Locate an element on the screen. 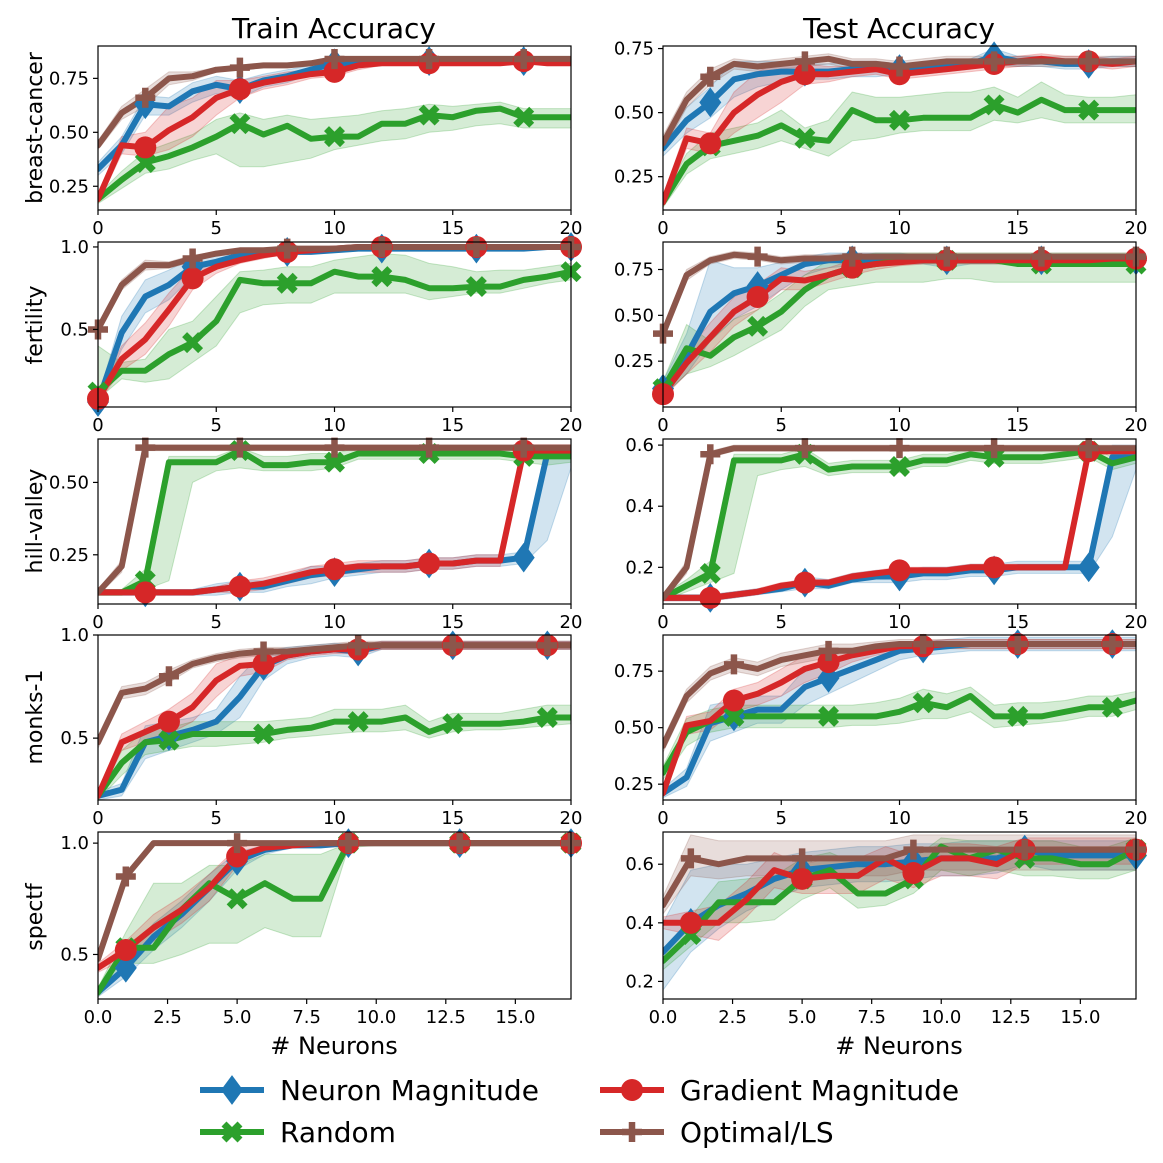  legend-entry-random is located at coordinates (232, 1132).